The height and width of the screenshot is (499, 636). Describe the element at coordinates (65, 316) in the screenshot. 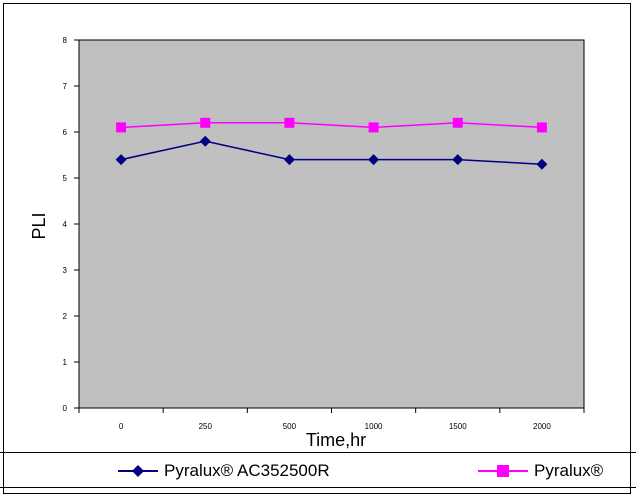

I see `y-tick-label: 2` at that location.